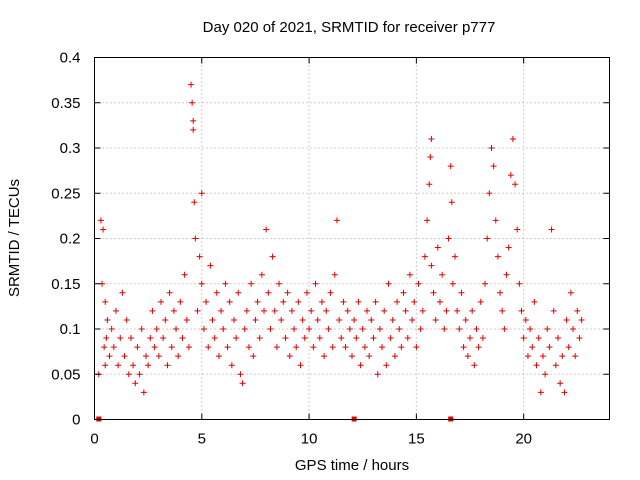  What do you see at coordinates (65, 284) in the screenshot?
I see `y-tick-label: 0.15` at bounding box center [65, 284].